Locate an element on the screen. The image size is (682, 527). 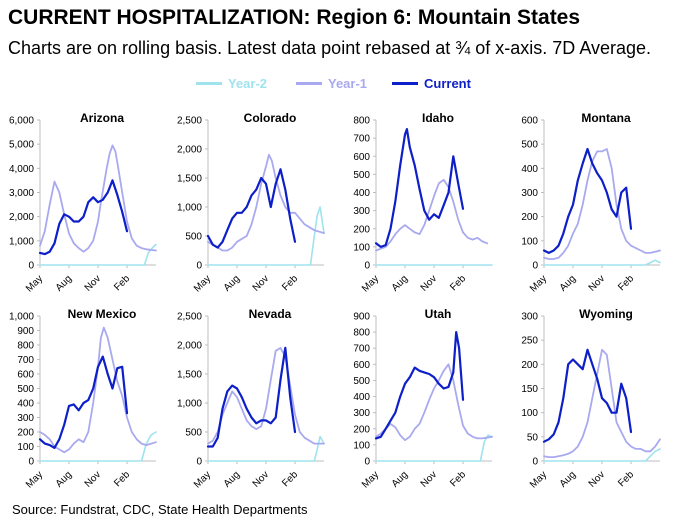
panel-title-nevada: Nevada is located at coordinates (270, 314).